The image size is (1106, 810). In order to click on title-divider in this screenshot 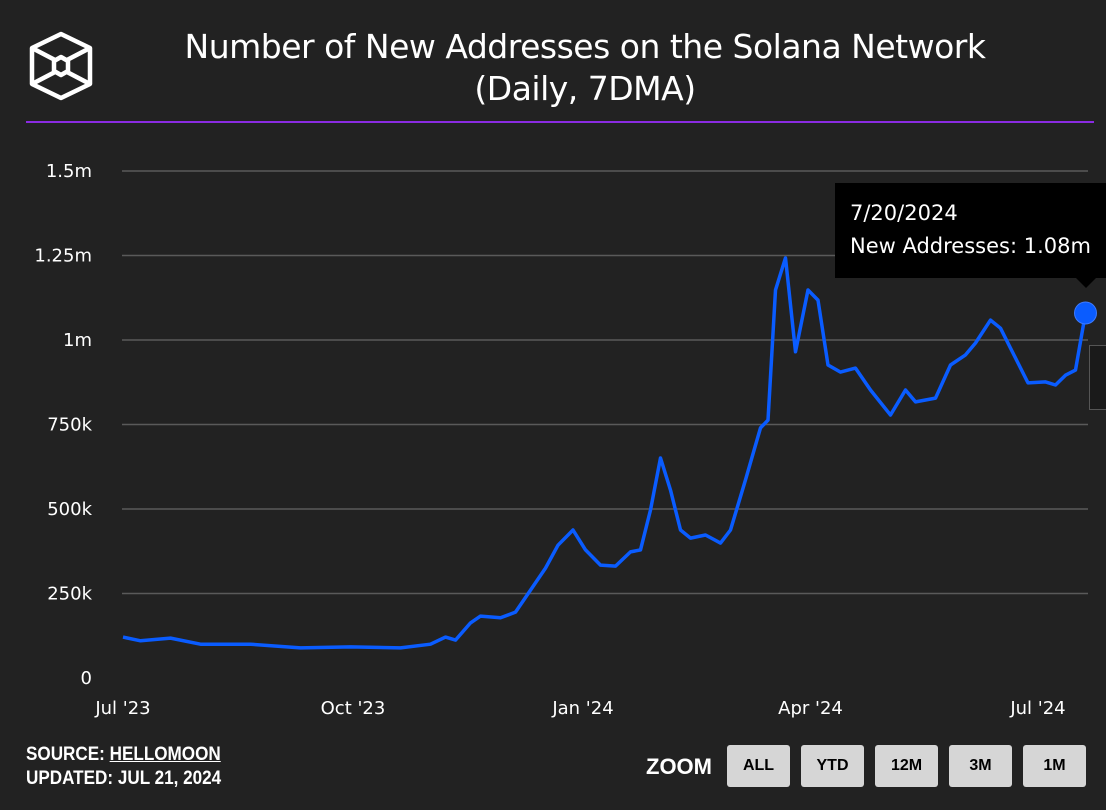, I will do `click(560, 122)`.